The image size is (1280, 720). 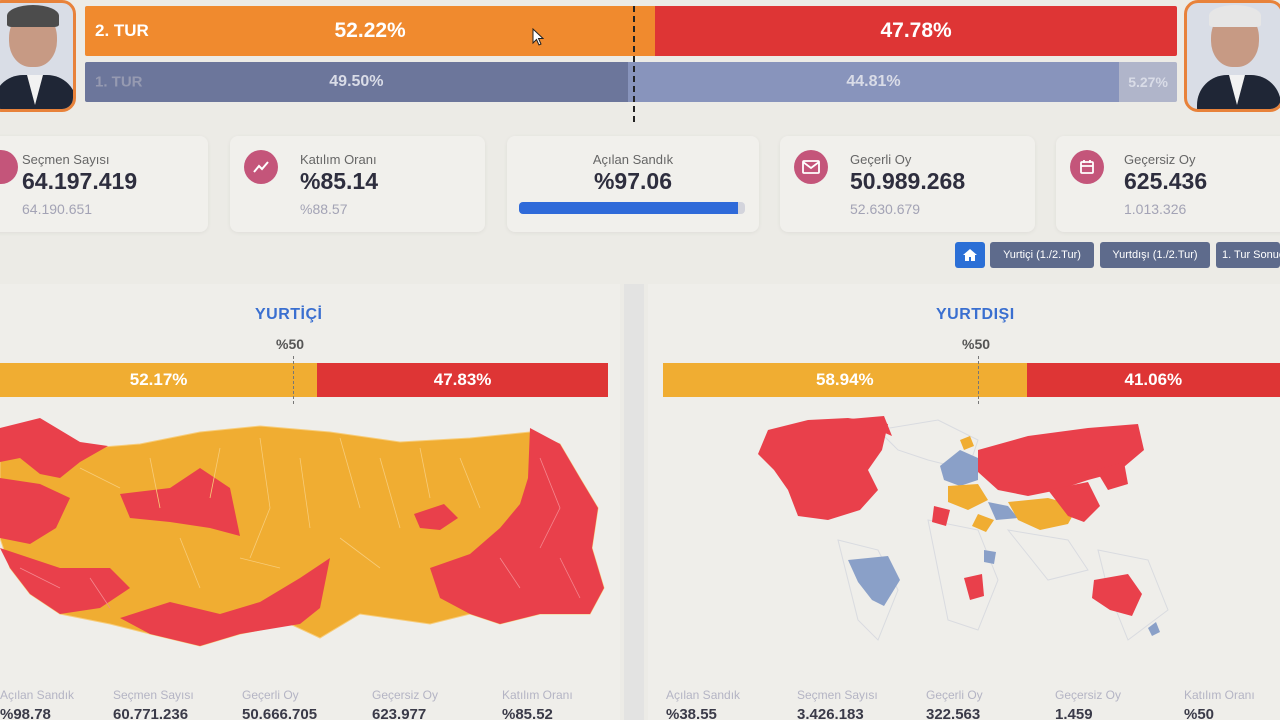 I want to click on yurtici-fifty-label: %50, so click(x=290, y=344).